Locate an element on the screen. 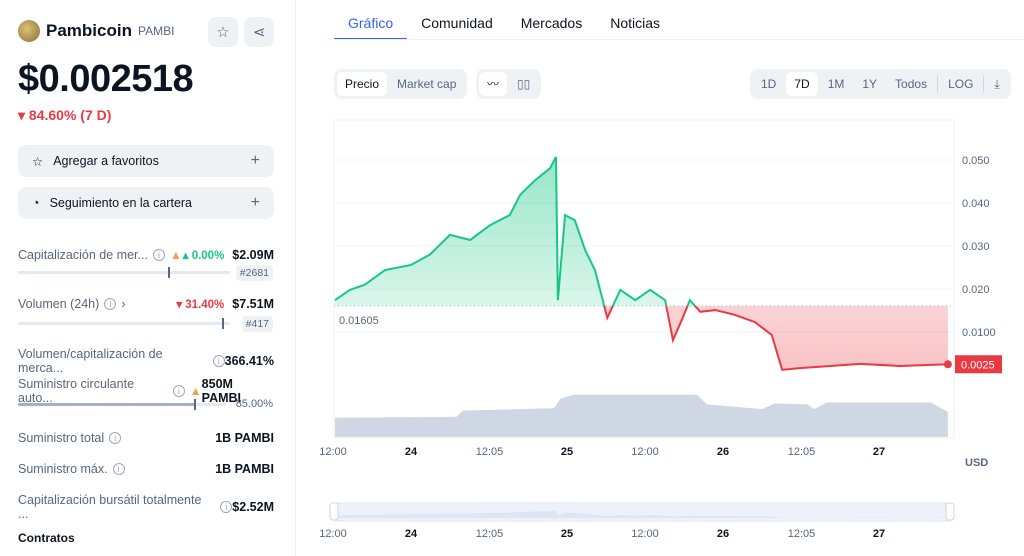 This screenshot has height=556, width=1024. y-tick-label: 0.030 is located at coordinates (976, 247).